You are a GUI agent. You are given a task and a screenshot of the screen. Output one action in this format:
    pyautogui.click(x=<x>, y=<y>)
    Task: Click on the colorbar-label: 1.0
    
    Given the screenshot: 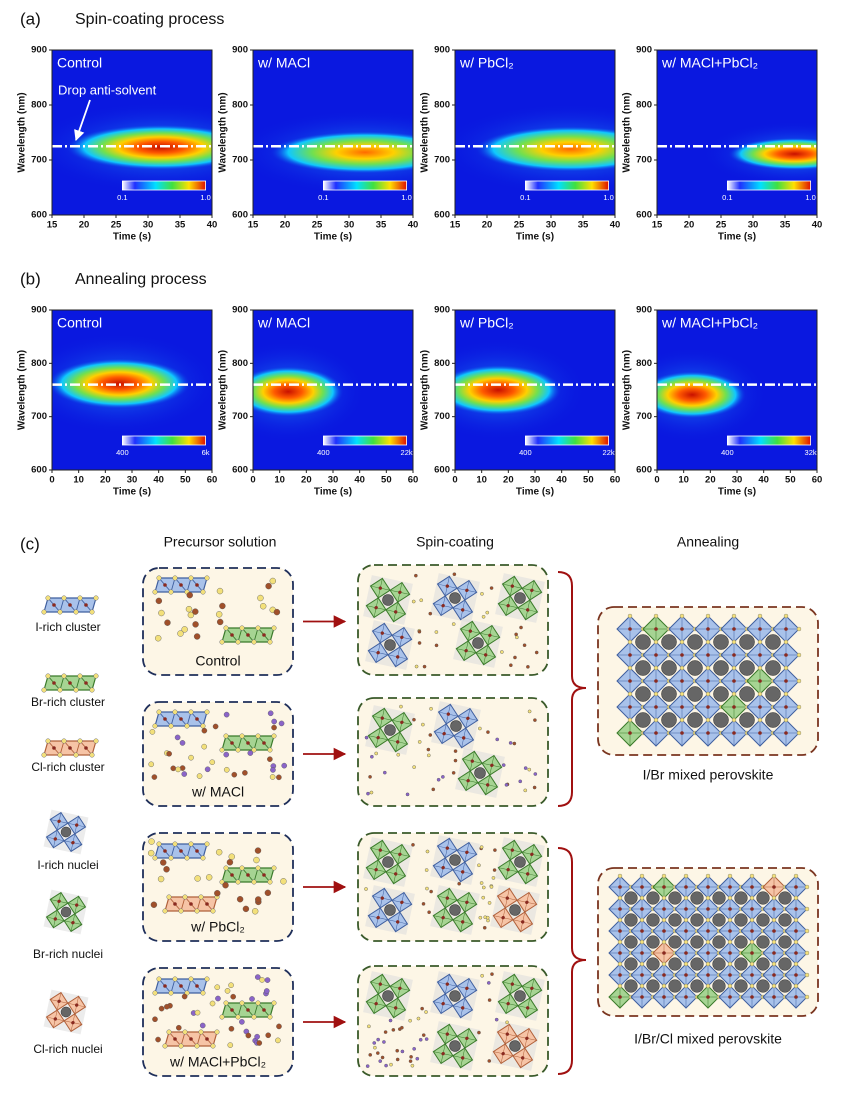 What is the action you would take?
    pyautogui.click(x=810, y=197)
    